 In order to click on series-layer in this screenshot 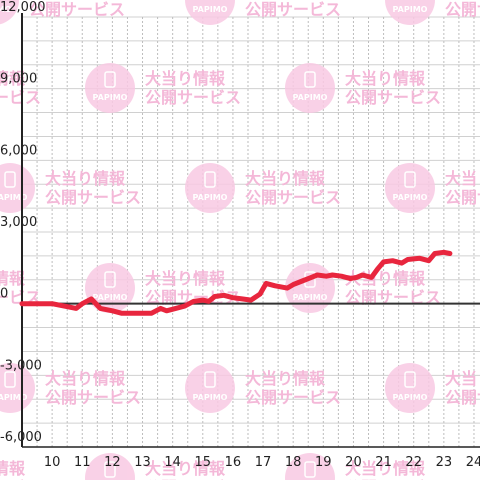, I will do `click(236, 282)`.